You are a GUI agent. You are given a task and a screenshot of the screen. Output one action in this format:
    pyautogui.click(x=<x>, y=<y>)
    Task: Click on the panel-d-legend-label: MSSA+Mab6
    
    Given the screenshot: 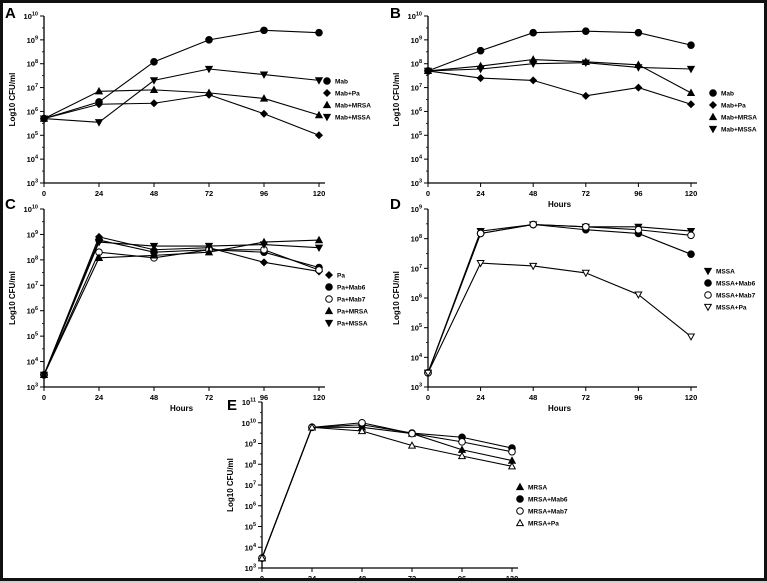 What is the action you would take?
    pyautogui.click(x=736, y=284)
    